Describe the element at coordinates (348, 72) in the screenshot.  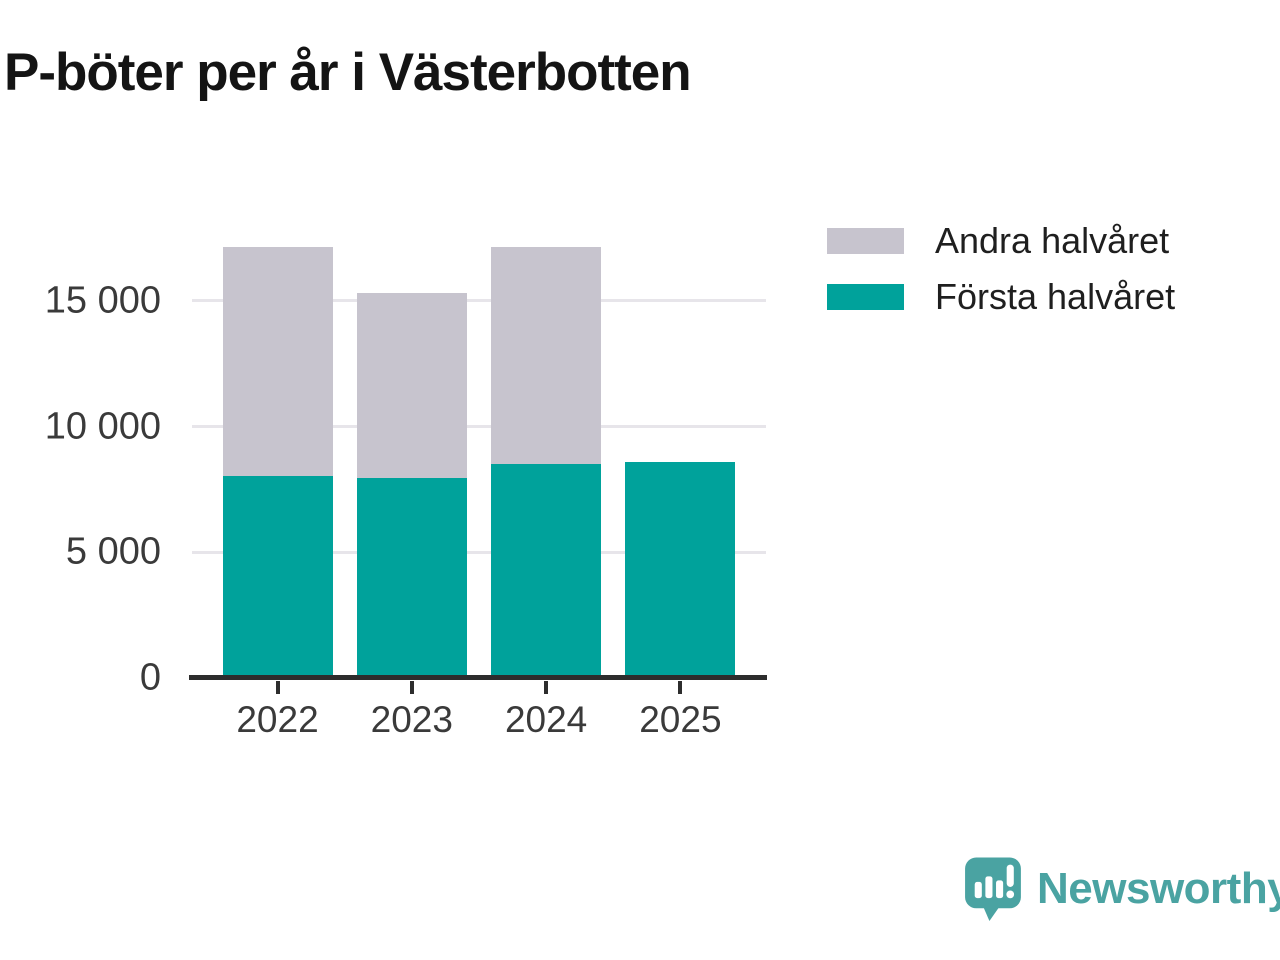
I see `chart-title: P-böter per år i Västerbotten` at that location.